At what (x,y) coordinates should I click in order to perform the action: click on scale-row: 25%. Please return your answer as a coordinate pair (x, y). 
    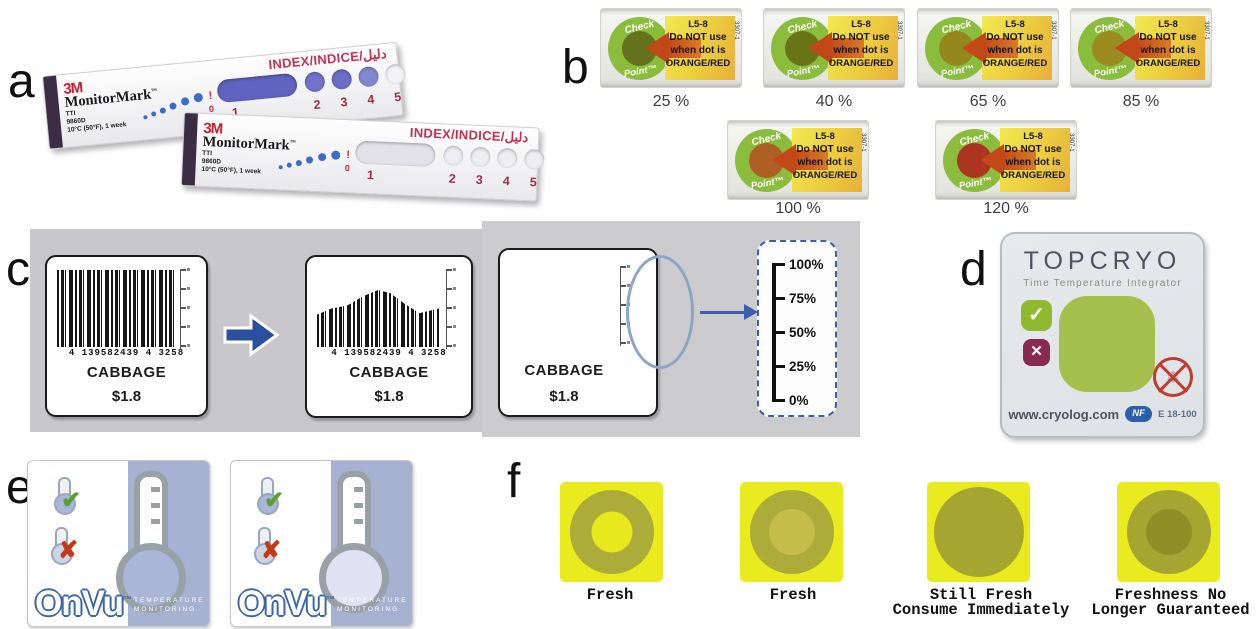
    Looking at the image, I should click on (794, 366).